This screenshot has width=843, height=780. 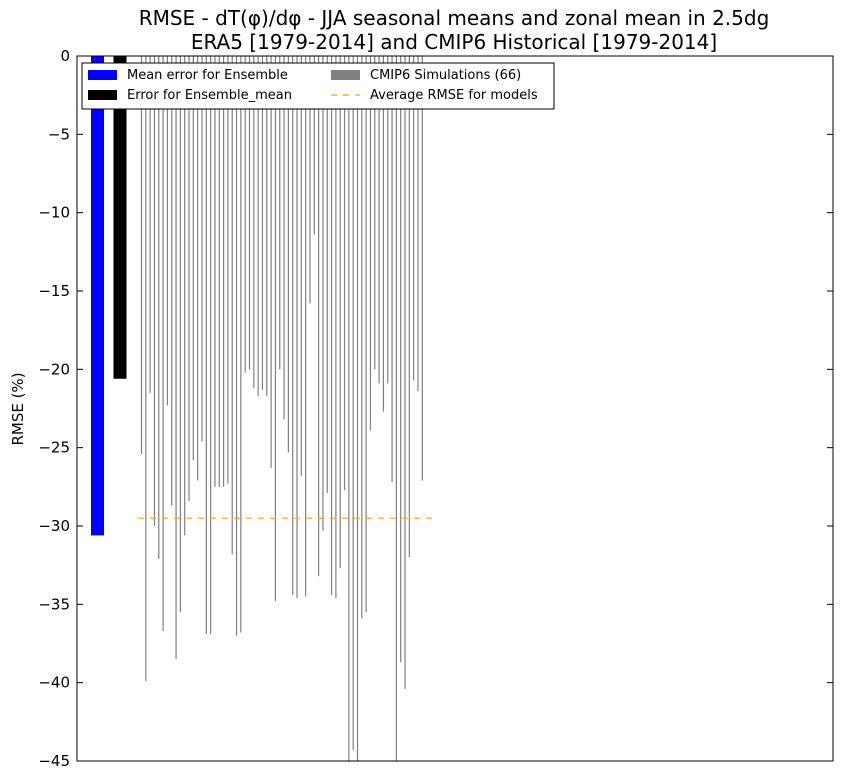 What do you see at coordinates (445, 75) in the screenshot?
I see `legend-label-2: CMIP6 Simulations (66)` at bounding box center [445, 75].